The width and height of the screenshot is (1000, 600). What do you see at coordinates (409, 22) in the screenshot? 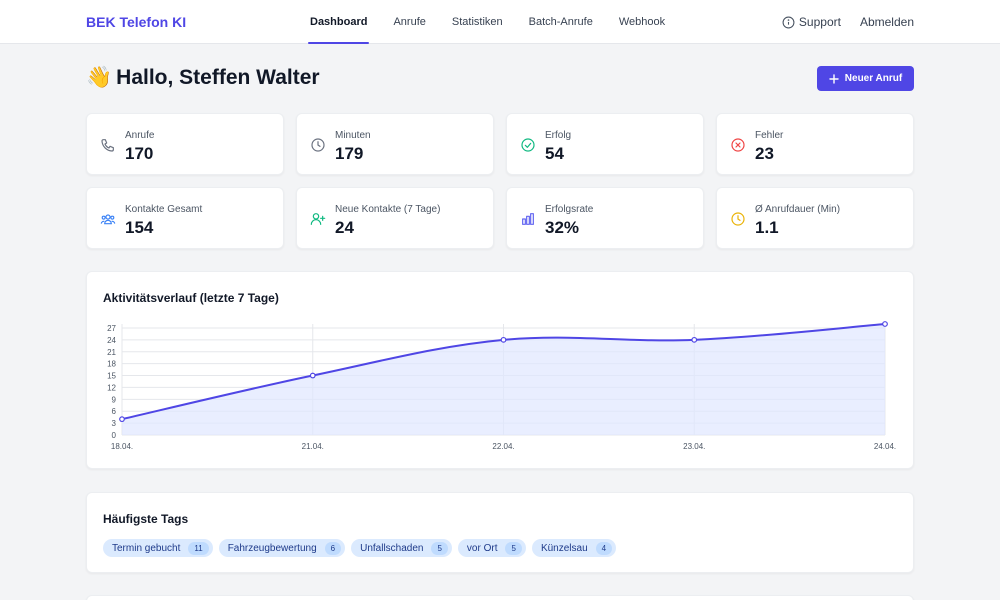
I see `nav-anrufe: Anrufe` at bounding box center [409, 22].